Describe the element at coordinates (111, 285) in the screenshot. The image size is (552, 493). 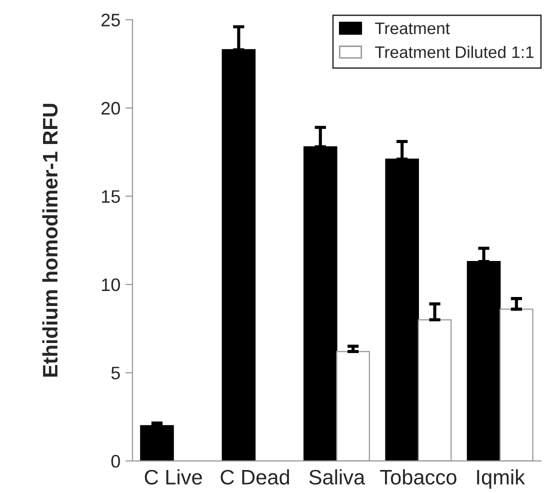
I see `y-tick-label: 10` at that location.